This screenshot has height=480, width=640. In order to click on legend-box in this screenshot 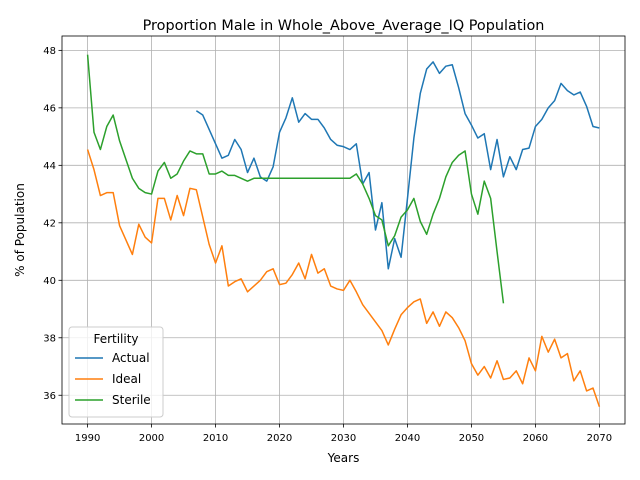, I will do `click(116, 372)`.